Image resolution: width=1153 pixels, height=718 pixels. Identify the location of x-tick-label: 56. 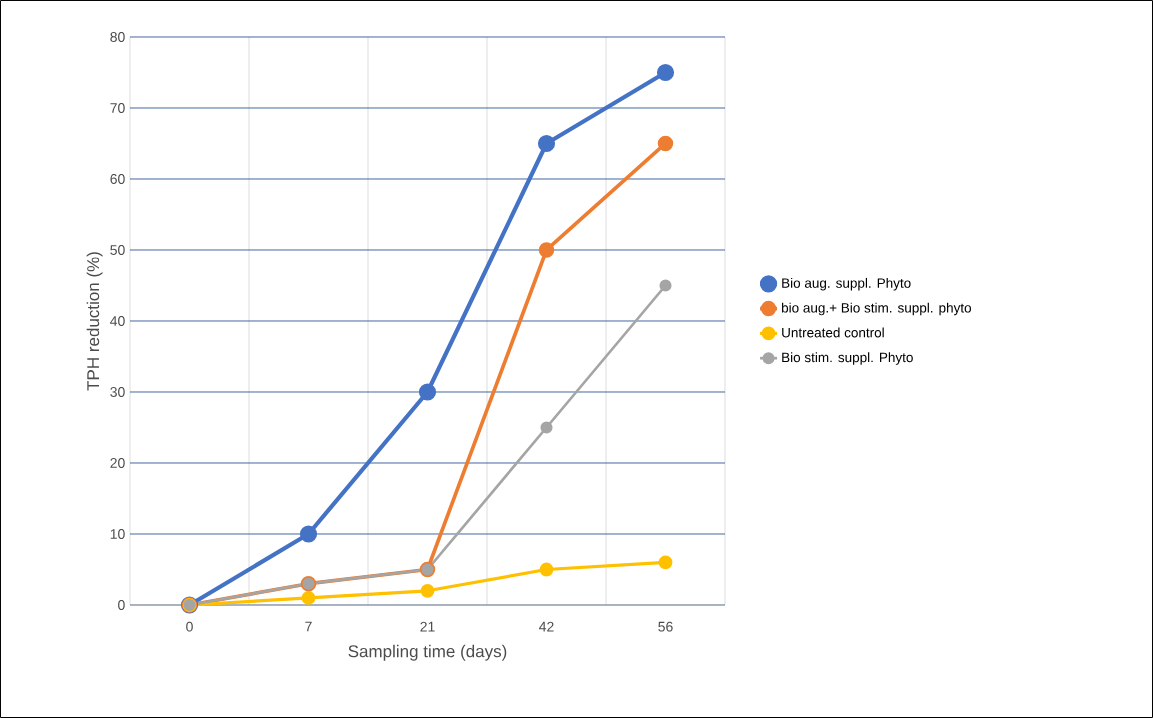
(665, 626).